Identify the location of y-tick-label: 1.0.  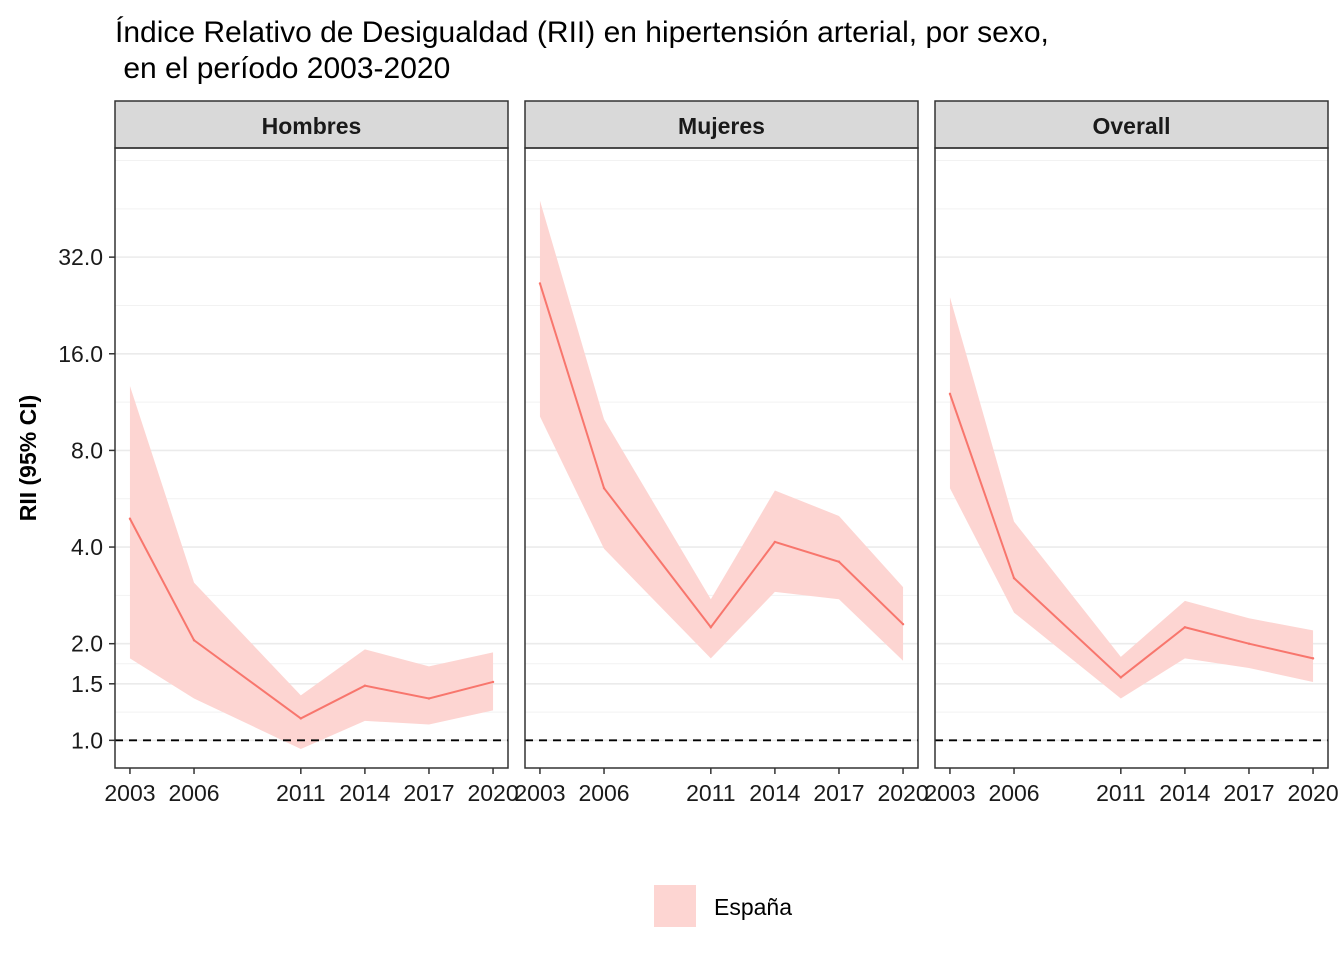
(87, 740).